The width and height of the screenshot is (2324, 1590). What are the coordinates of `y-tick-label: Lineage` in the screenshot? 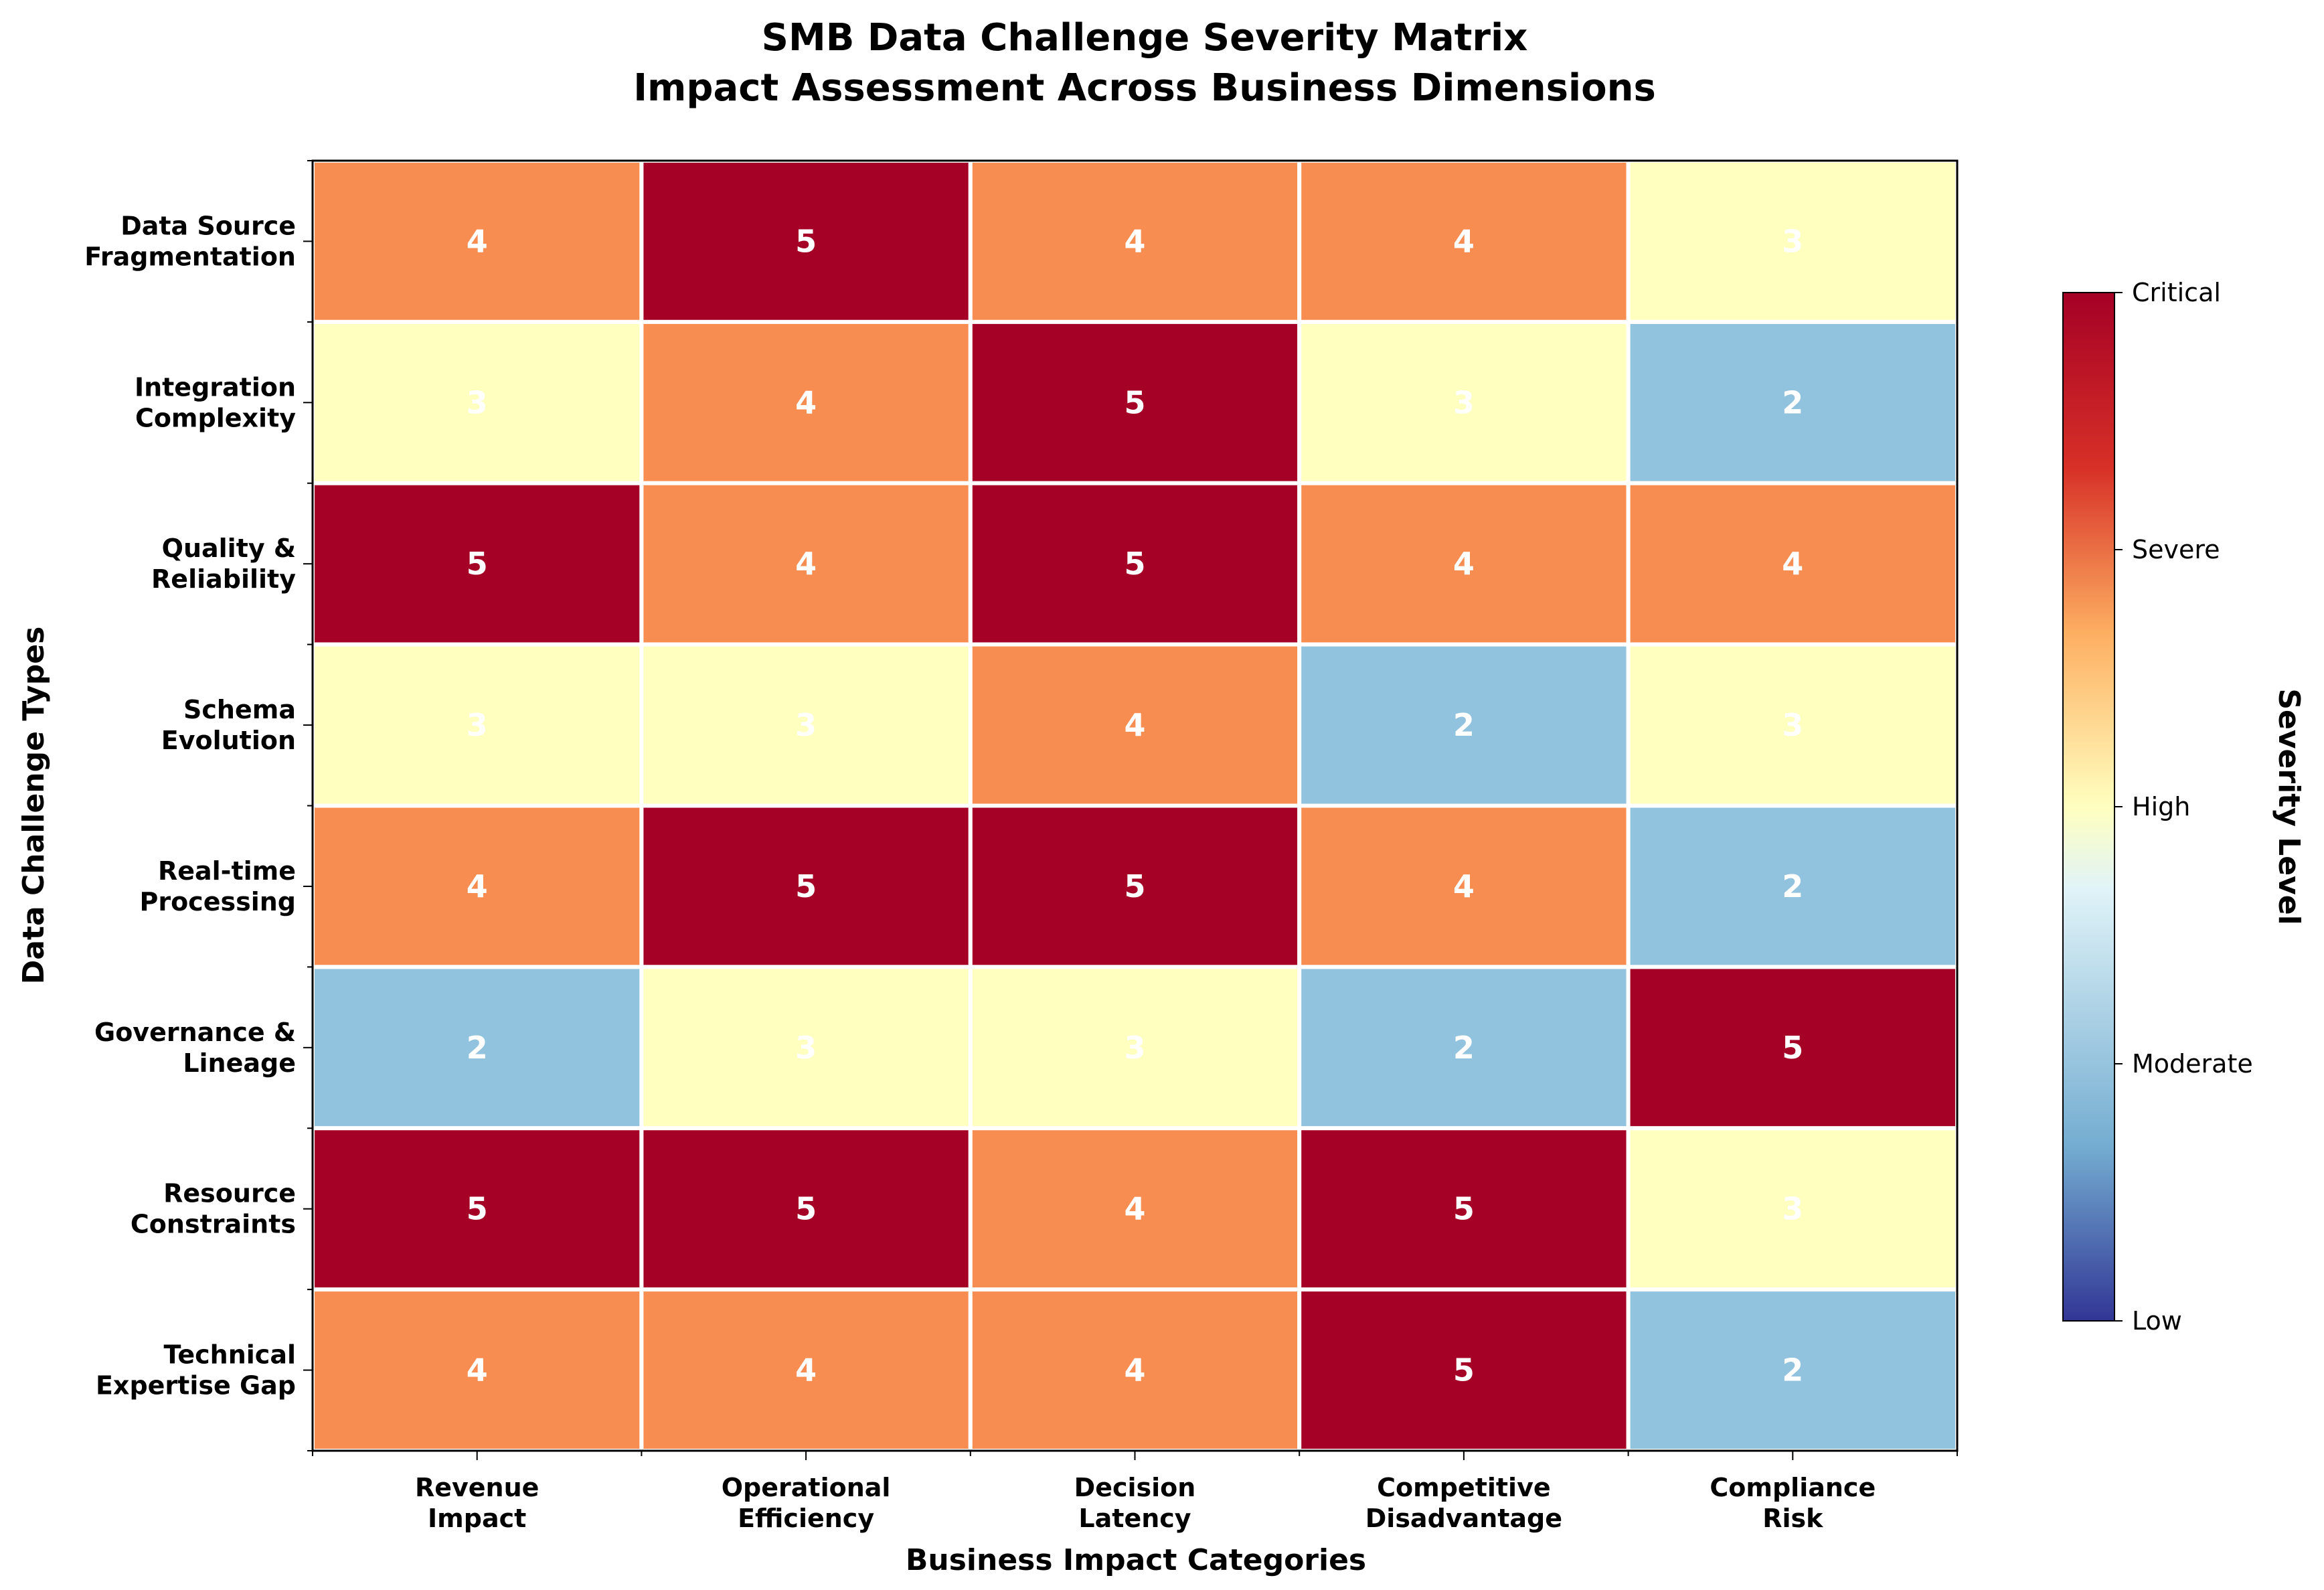 It's located at (239, 1063).